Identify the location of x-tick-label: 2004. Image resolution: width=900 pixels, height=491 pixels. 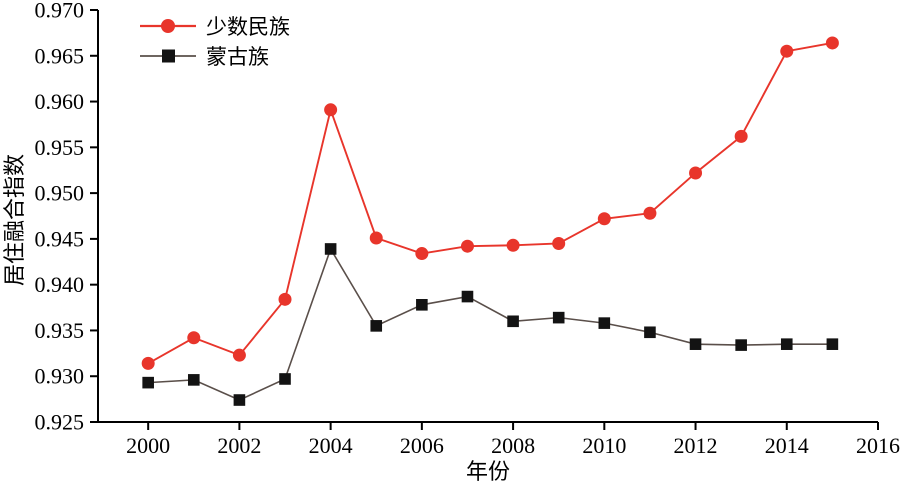
(331, 445).